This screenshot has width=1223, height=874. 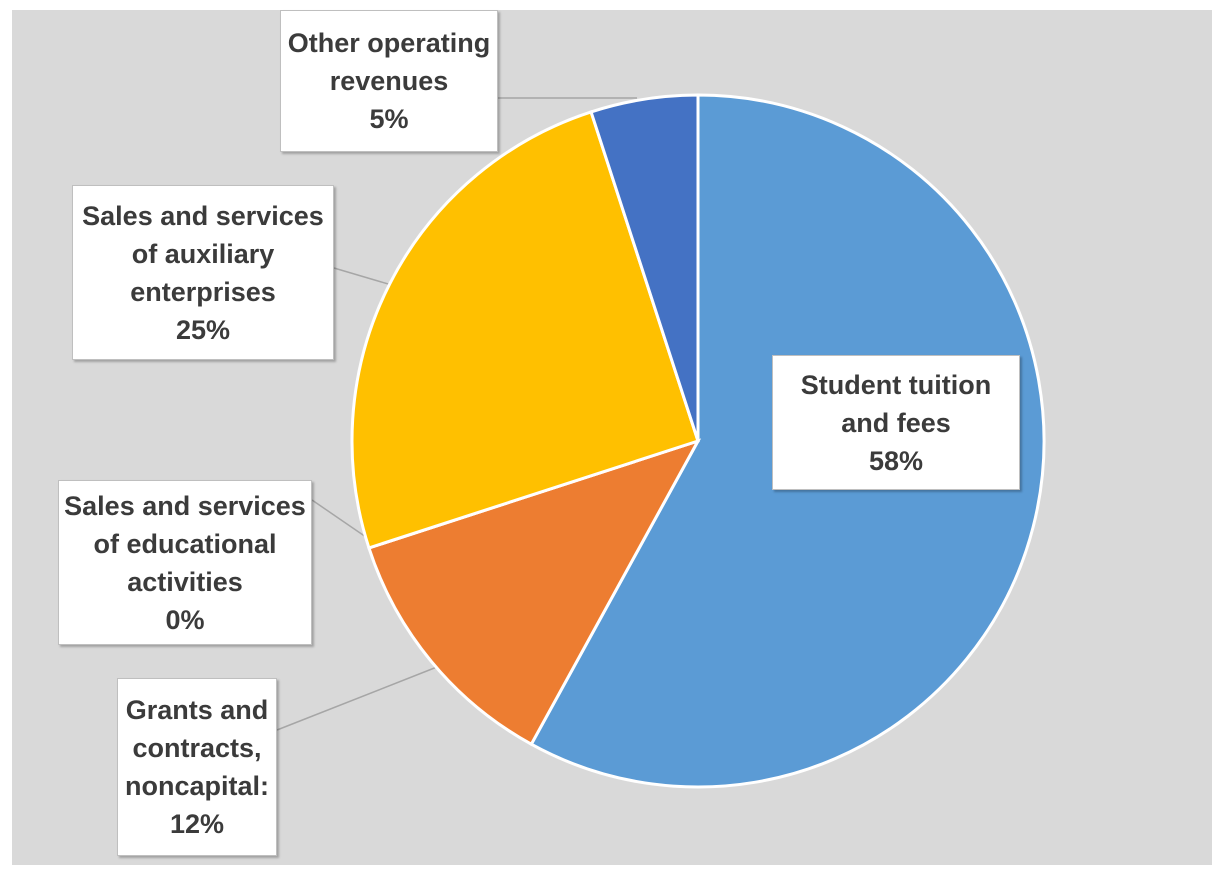 I want to click on slice-grants-and-contracts-noncapital-leader-line, so click(x=359, y=697).